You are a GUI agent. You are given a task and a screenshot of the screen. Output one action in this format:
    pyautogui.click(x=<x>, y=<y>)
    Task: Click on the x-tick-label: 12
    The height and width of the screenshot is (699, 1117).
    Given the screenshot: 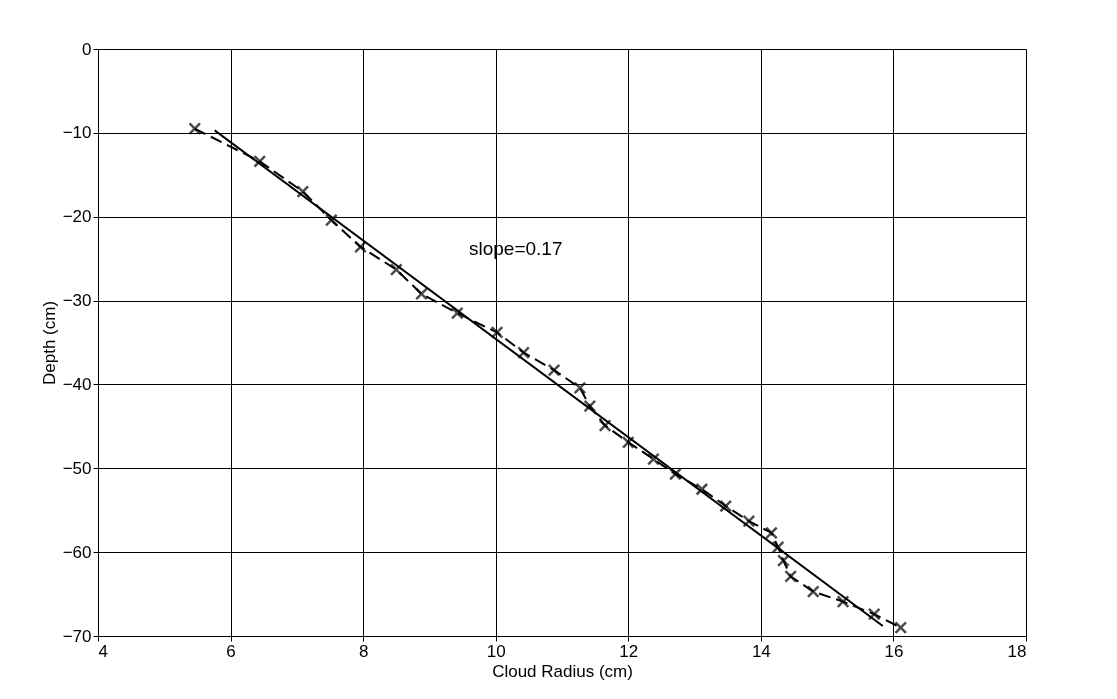 What is the action you would take?
    pyautogui.click(x=629, y=651)
    